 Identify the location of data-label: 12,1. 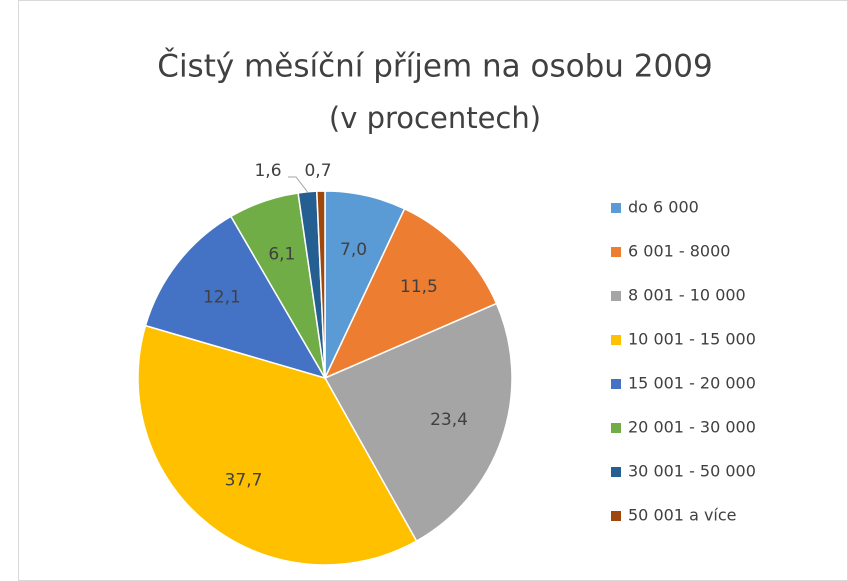
(222, 297).